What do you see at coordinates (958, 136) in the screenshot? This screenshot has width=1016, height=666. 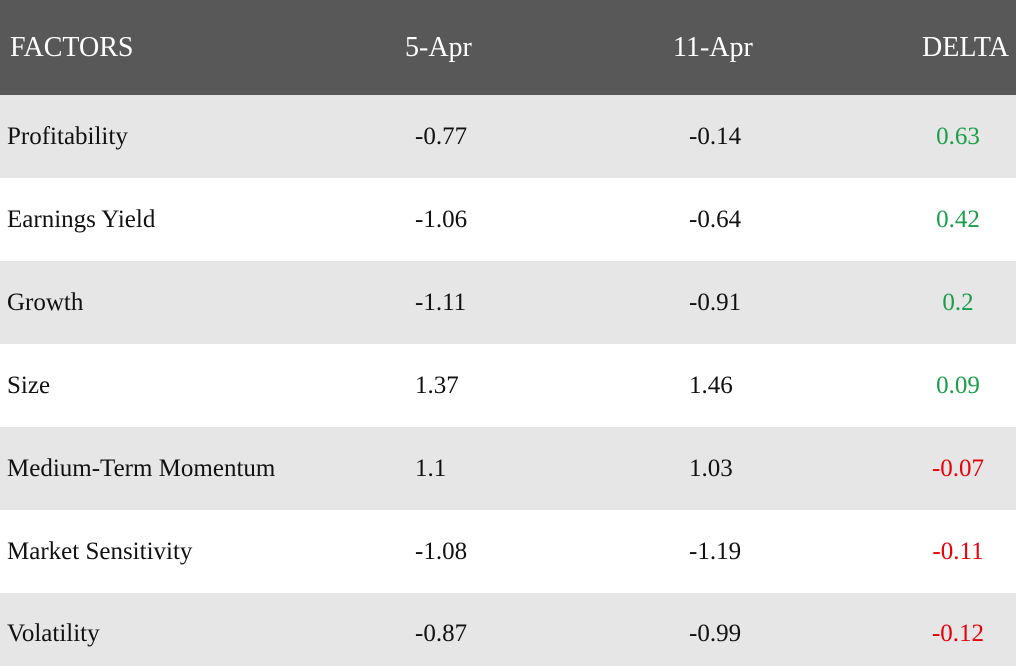 I see `delta-value-cell: 0.63` at bounding box center [958, 136].